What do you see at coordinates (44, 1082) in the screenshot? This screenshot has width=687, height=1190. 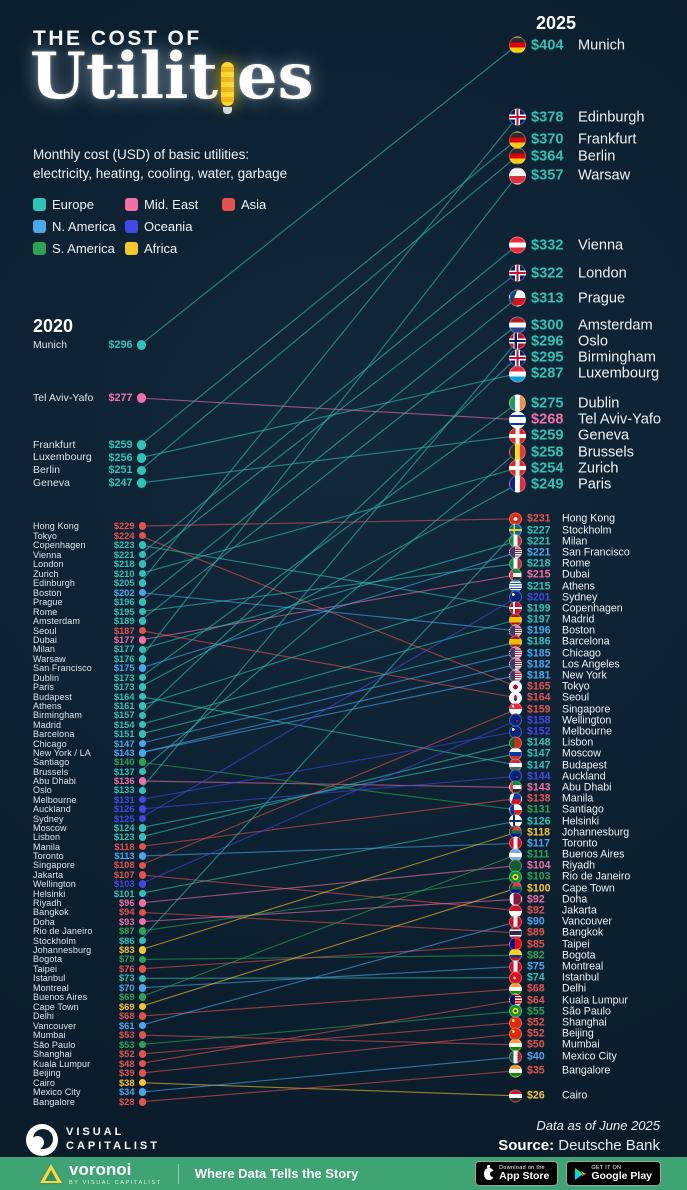 I see `left-city-label: Cairo` at bounding box center [44, 1082].